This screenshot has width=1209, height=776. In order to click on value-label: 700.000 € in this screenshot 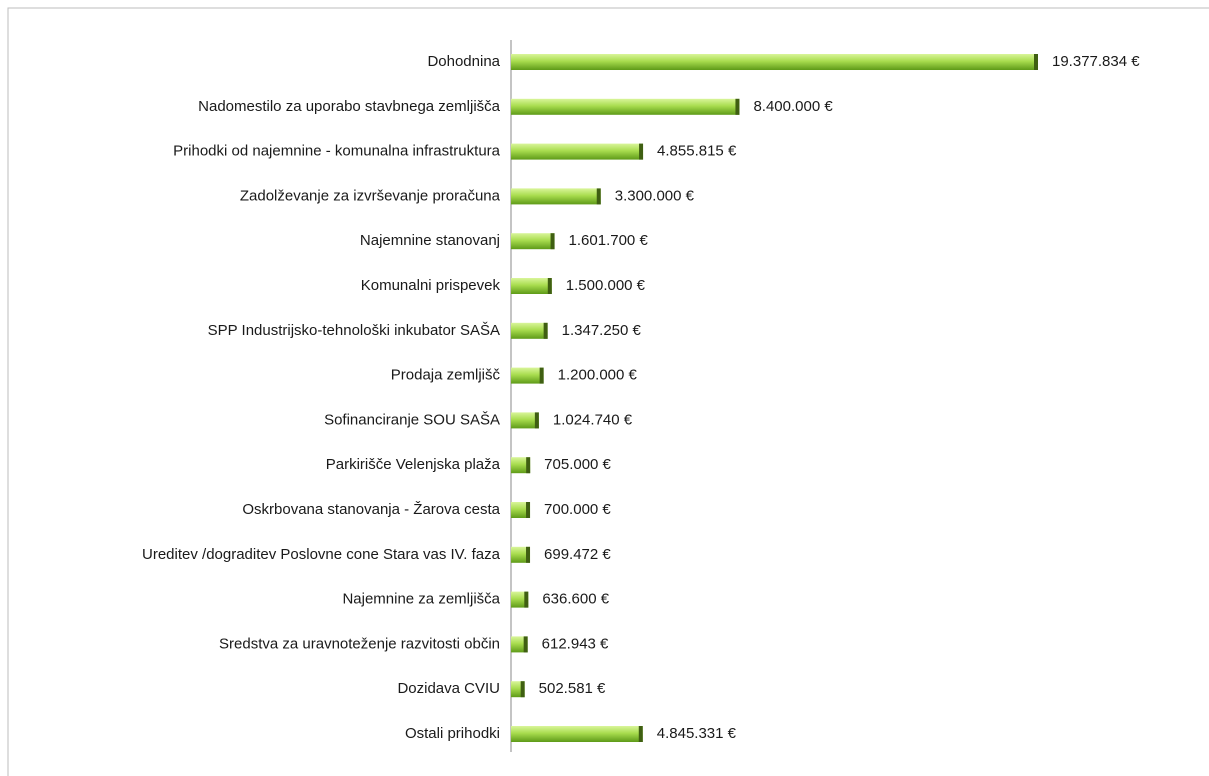, I will do `click(577, 509)`.